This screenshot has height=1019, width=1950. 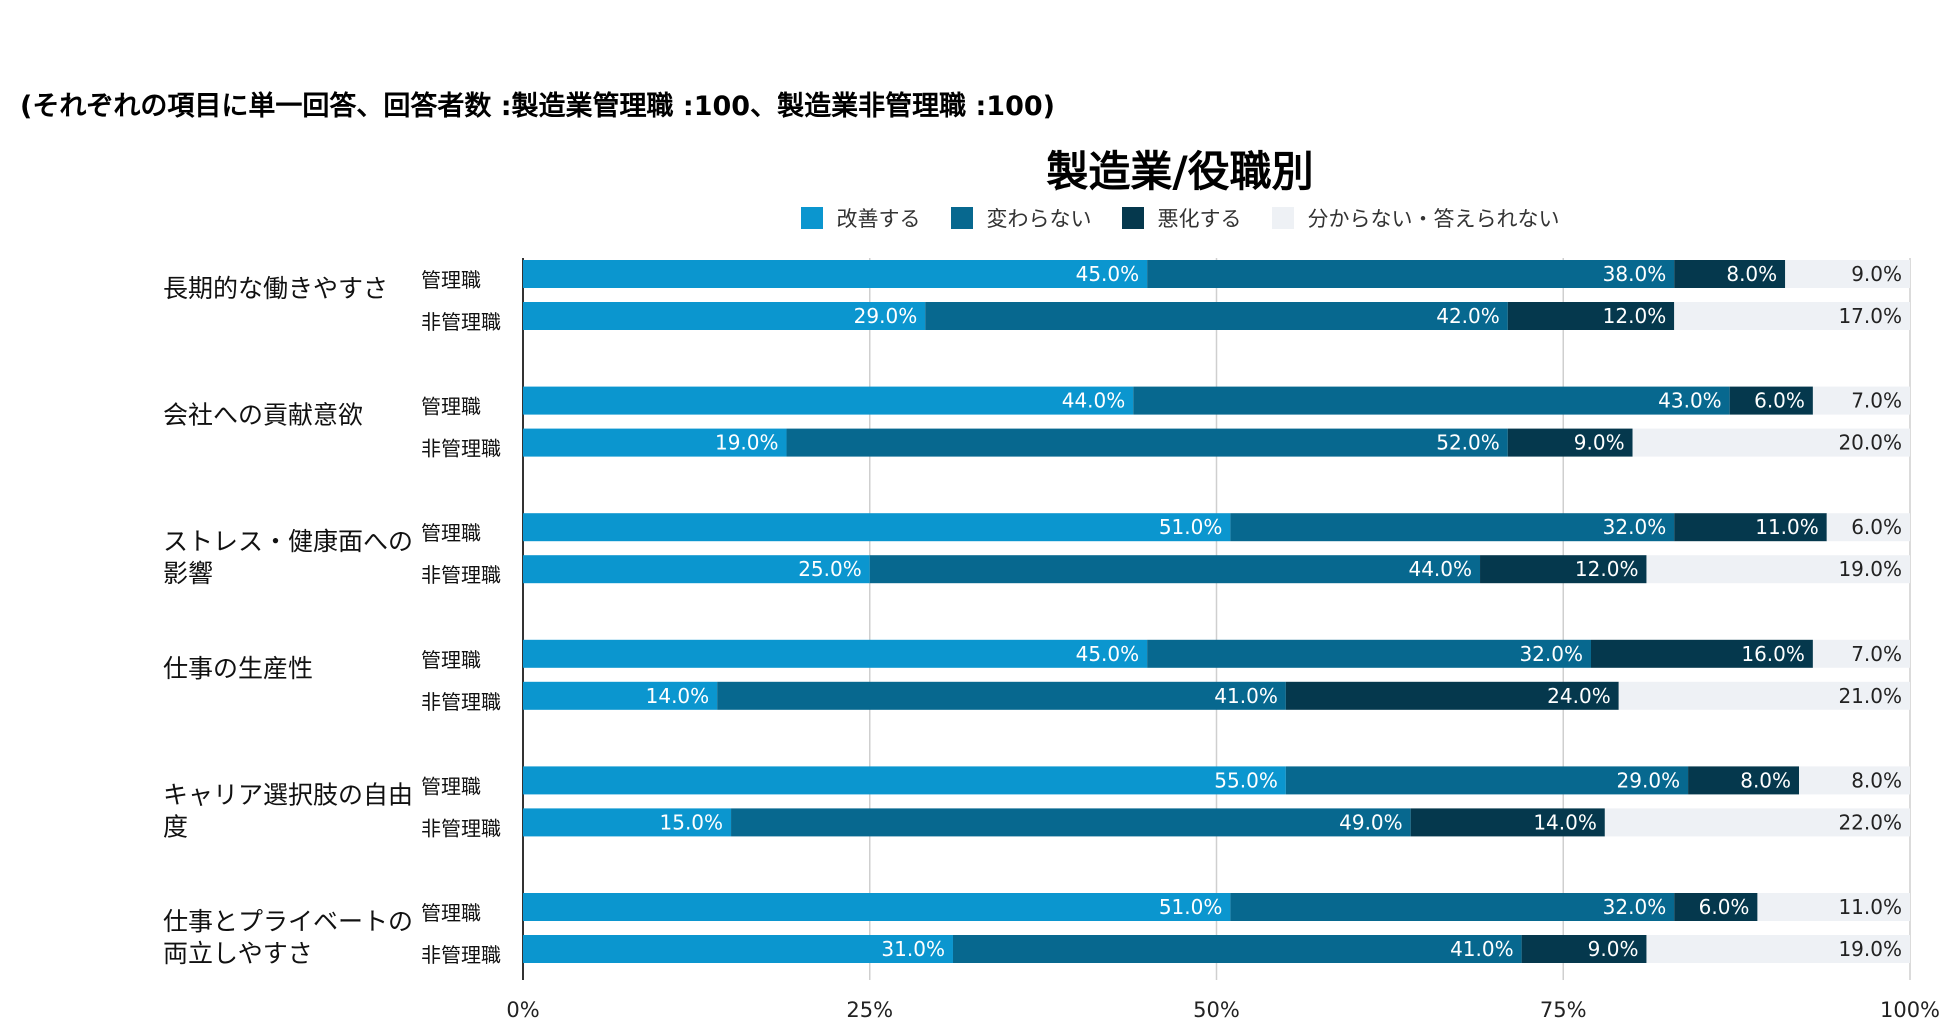 I want to click on legend-item-unknown: 分からない・答えられない, so click(x=1415, y=218).